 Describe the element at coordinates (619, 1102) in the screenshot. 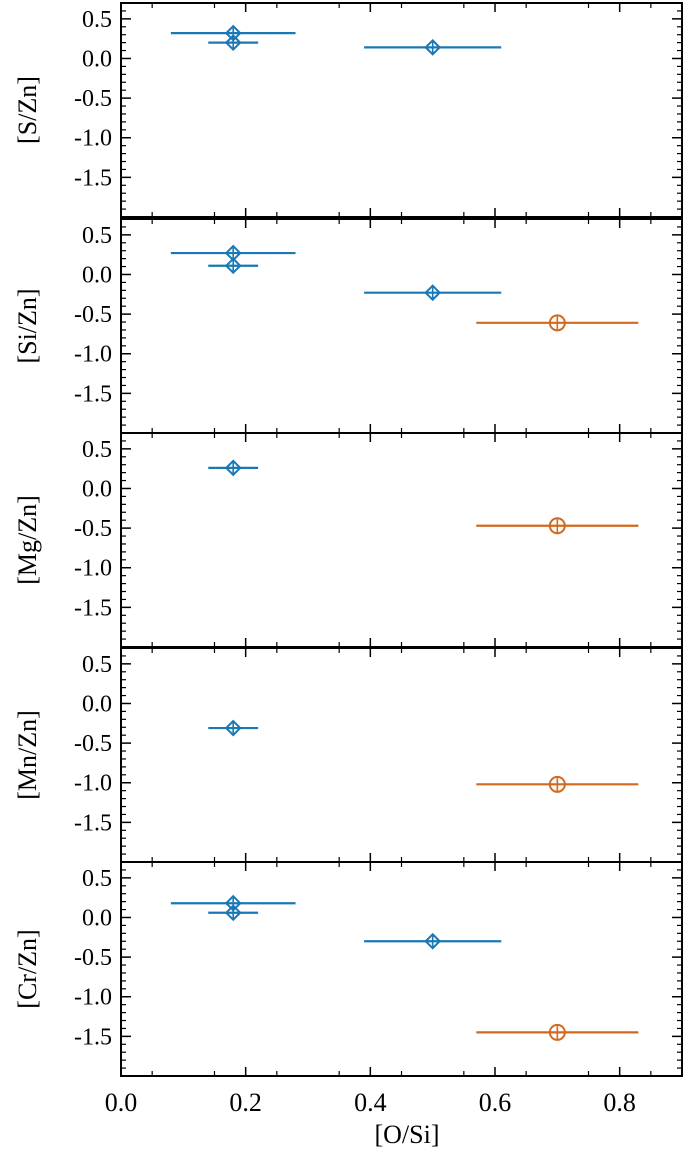

I see `x-tick-label: 0.8` at that location.